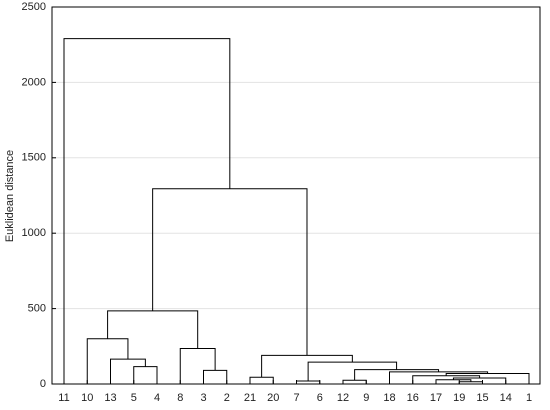  I want to click on leaf-label: 14, so click(506, 398).